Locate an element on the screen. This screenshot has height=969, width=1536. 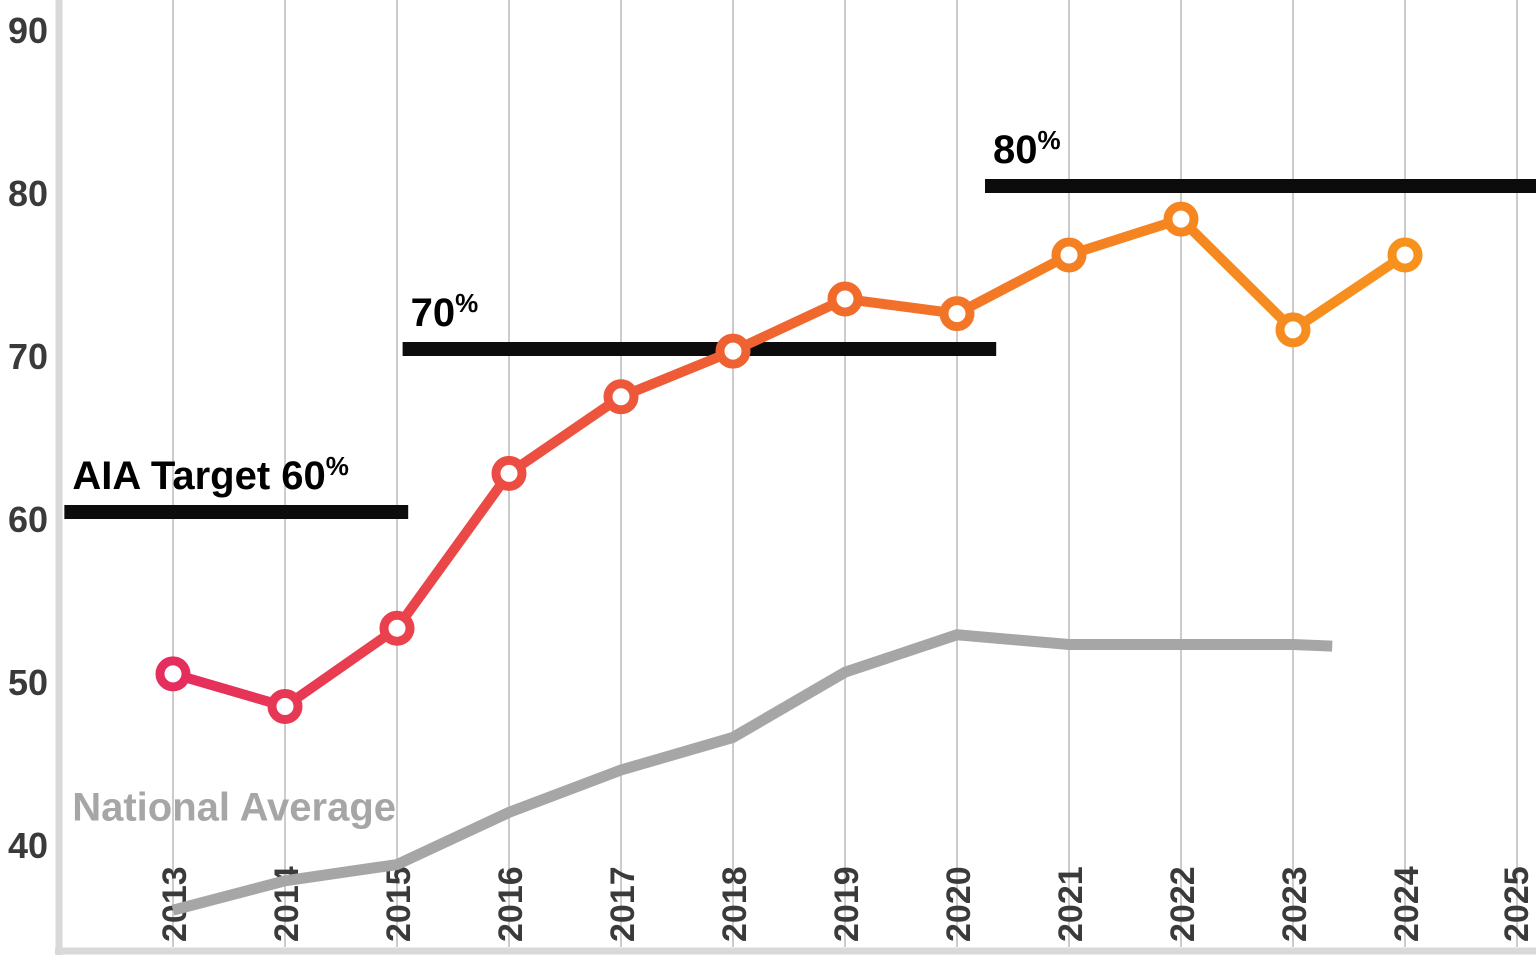
y-tick-label: 60 is located at coordinates (28, 519).